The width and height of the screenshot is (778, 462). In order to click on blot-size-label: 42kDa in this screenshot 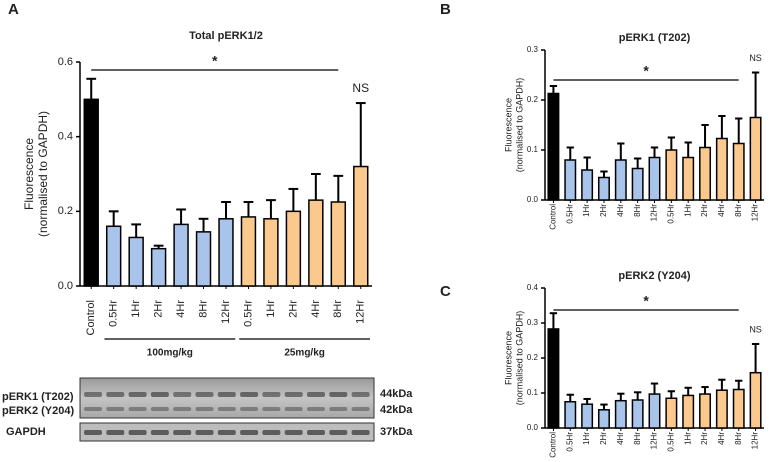, I will do `click(396, 410)`.